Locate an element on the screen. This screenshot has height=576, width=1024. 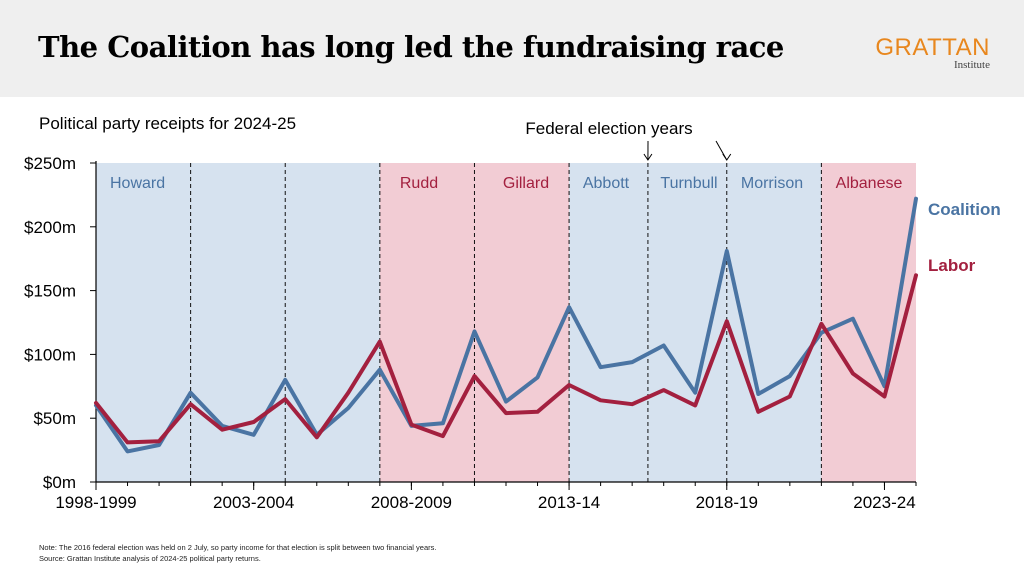
y-tick-label: $0m is located at coordinates (59, 482).